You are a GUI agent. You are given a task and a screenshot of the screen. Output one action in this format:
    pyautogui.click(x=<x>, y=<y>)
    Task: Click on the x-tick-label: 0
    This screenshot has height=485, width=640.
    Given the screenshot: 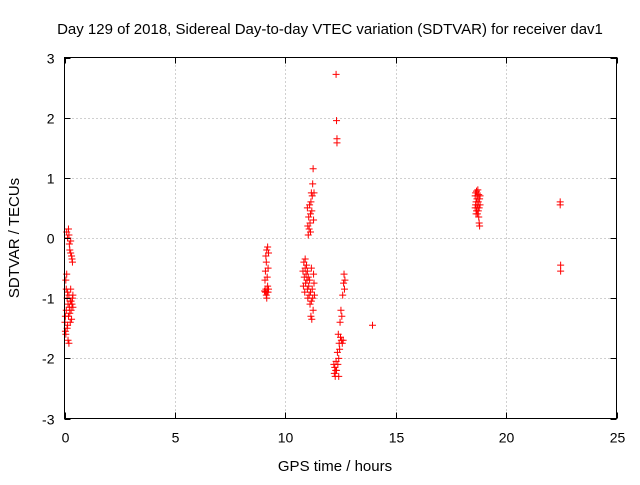 What is the action you would take?
    pyautogui.click(x=66, y=438)
    